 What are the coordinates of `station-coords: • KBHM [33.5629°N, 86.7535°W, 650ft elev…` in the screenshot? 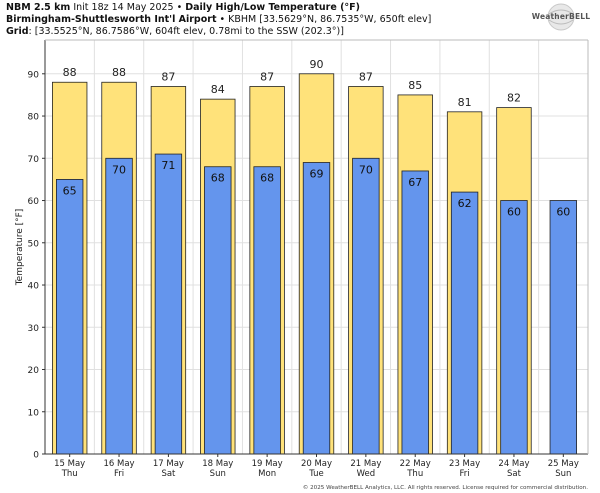 It's located at (324, 19).